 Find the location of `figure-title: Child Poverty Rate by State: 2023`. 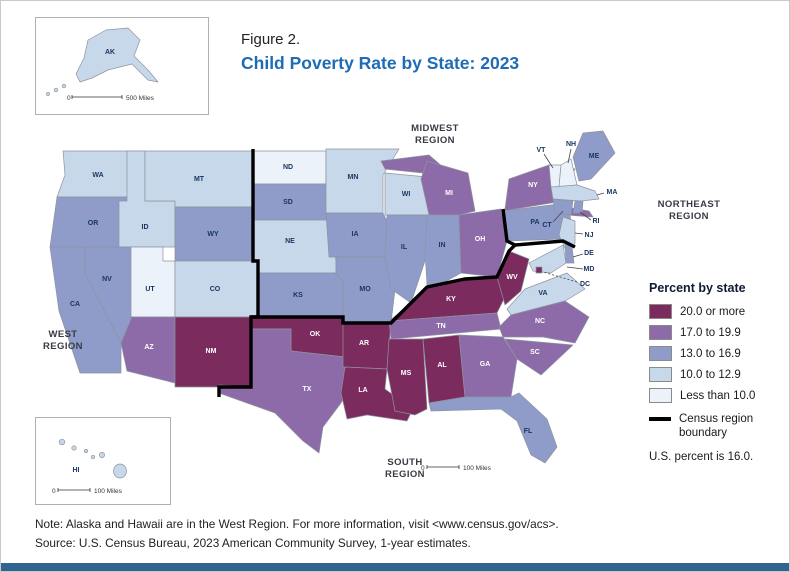

figure-title: Child Poverty Rate by State: 2023 is located at coordinates (380, 63).